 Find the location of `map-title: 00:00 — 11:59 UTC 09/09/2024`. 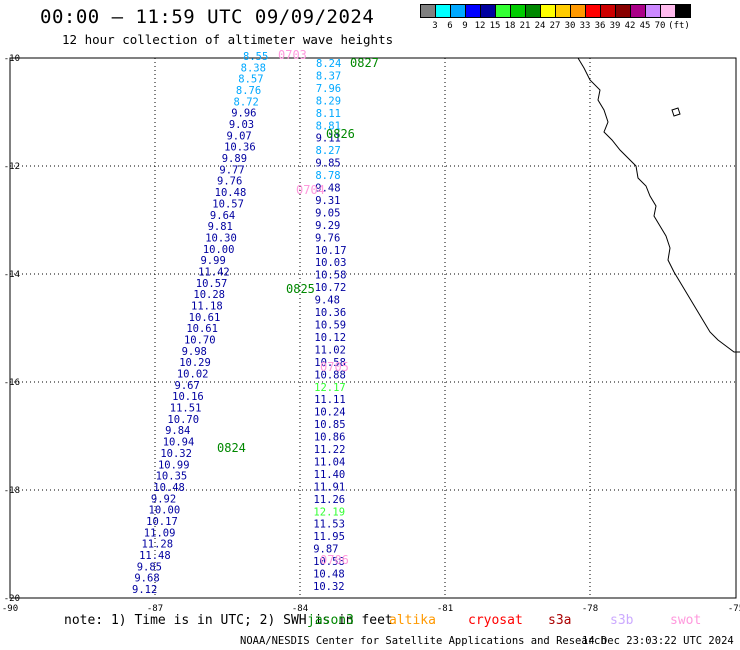

map-title: 00:00 — 11:59 UTC 09/09/2024 is located at coordinates (207, 17).